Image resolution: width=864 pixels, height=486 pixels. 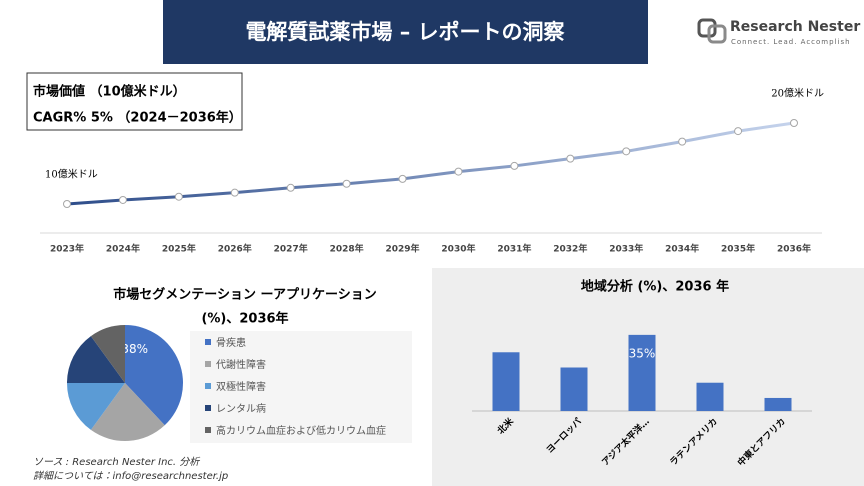 I want to click on legend-label: 骨疾患, so click(x=231, y=343).